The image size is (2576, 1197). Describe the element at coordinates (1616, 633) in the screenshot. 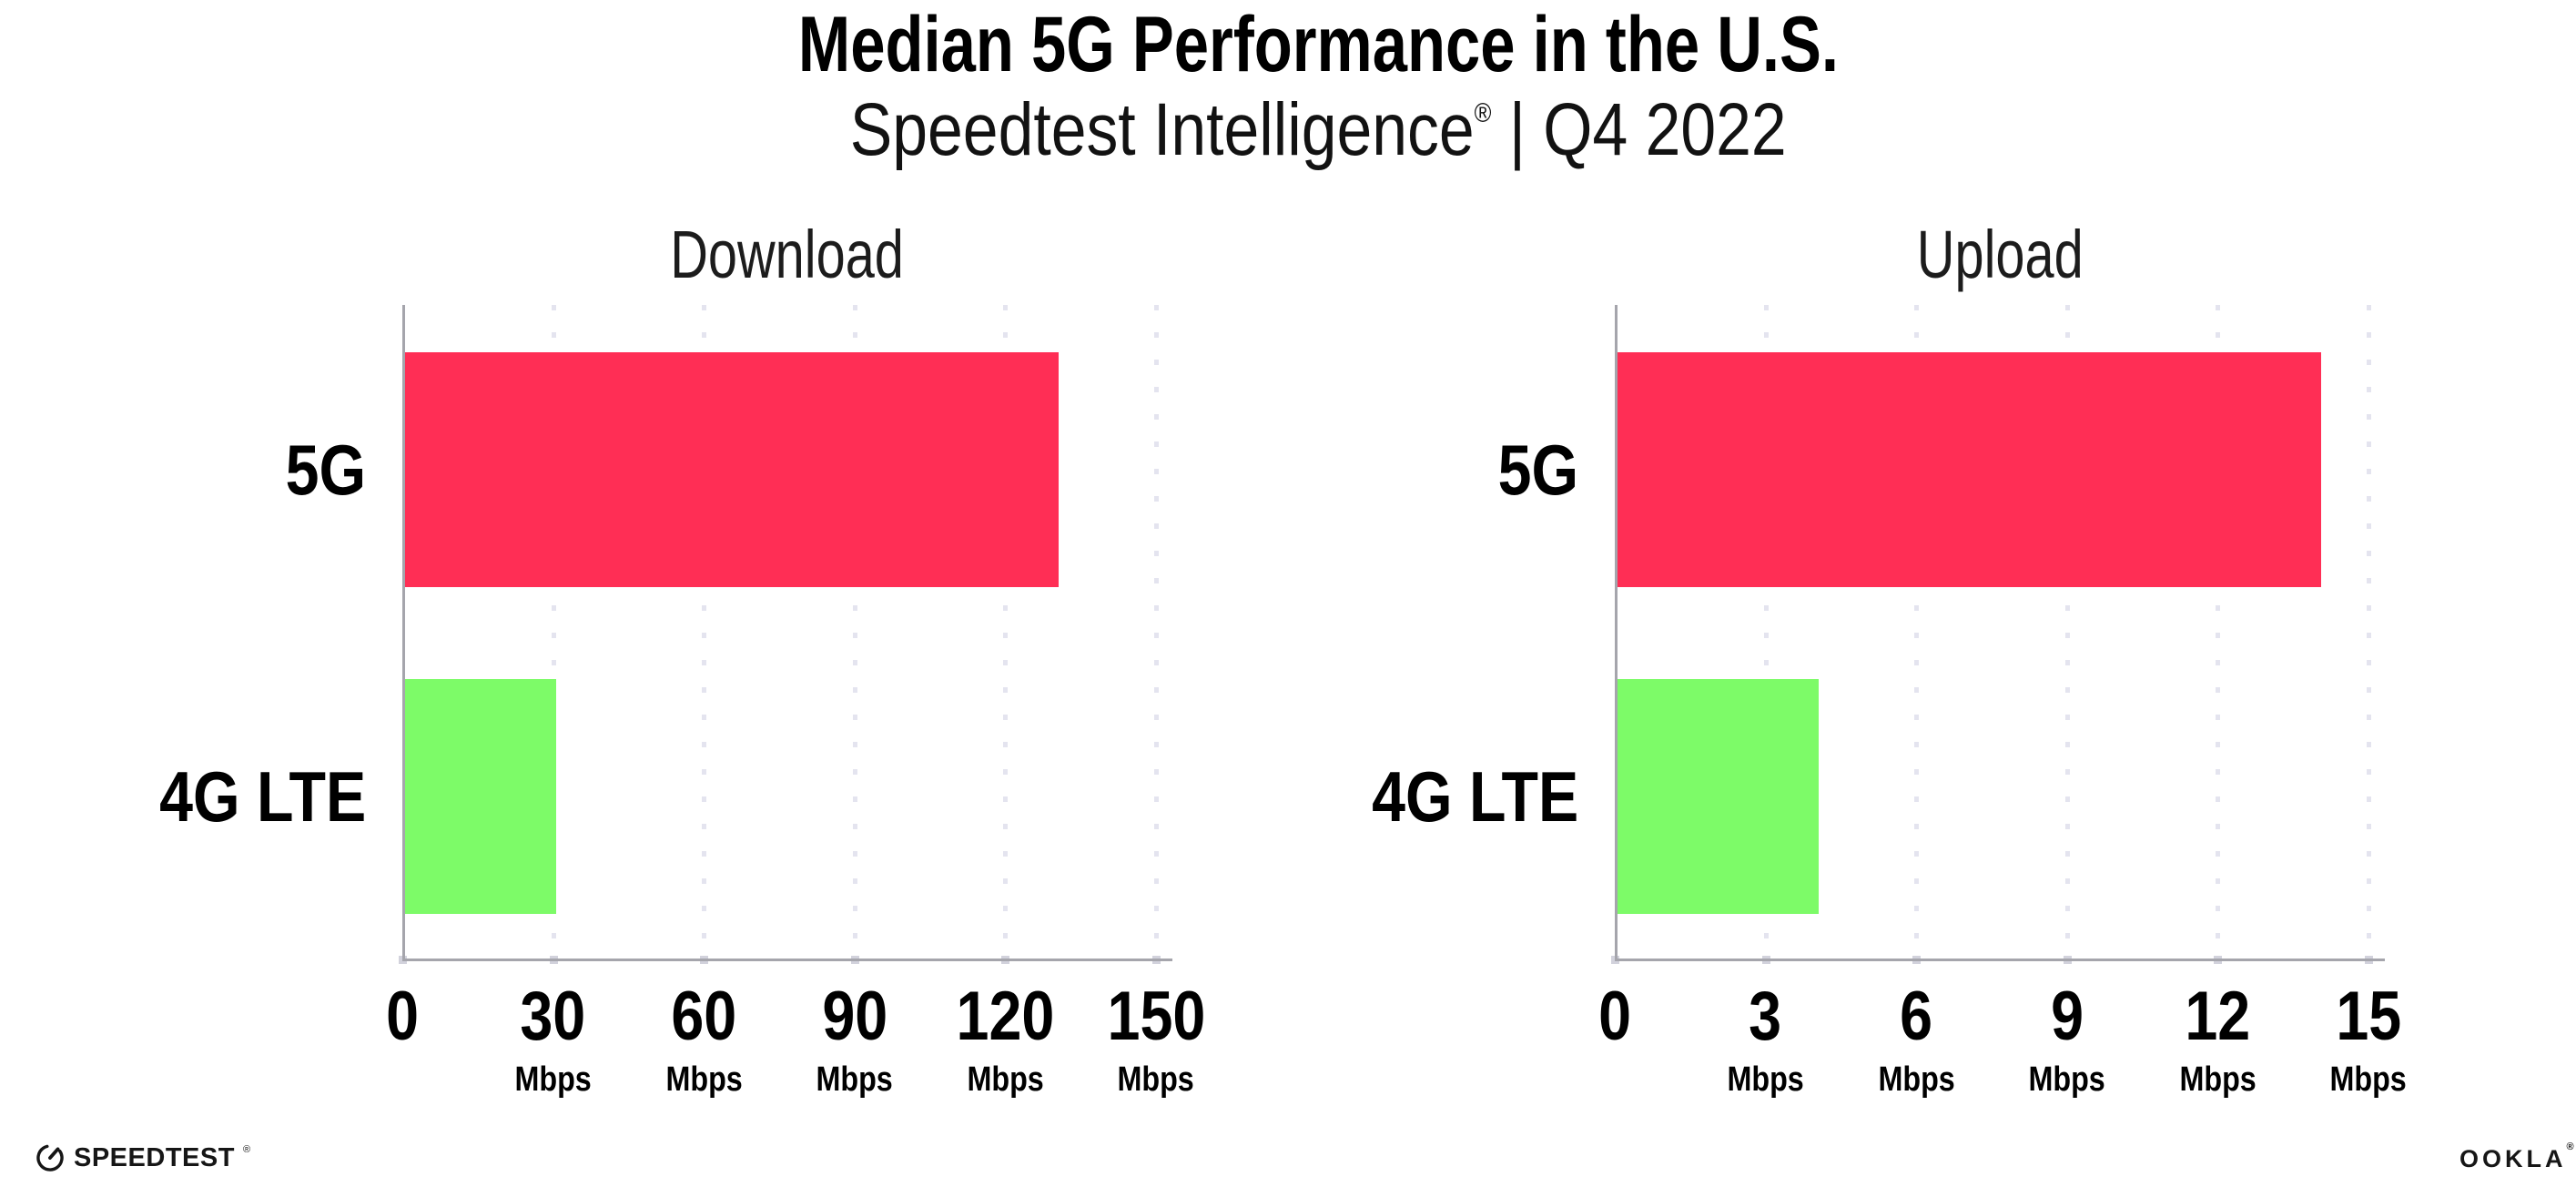

I see `upload-y-axis-line` at that location.